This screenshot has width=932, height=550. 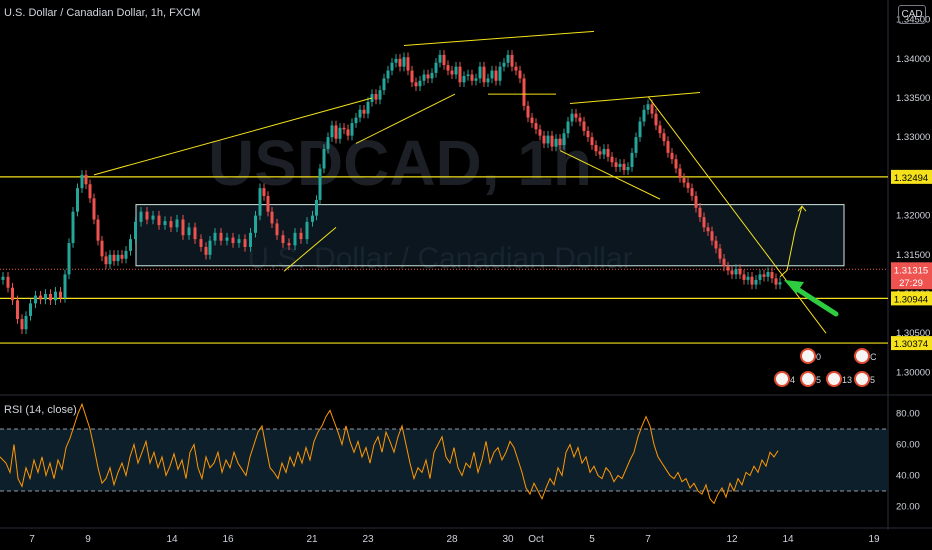 What do you see at coordinates (815, 300) in the screenshot?
I see `green-arrow-shaft` at bounding box center [815, 300].